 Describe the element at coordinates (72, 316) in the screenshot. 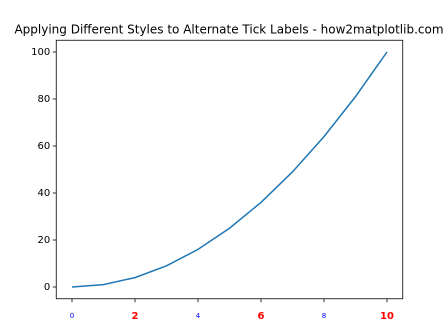

I see `x-tick-label: 0` at that location.